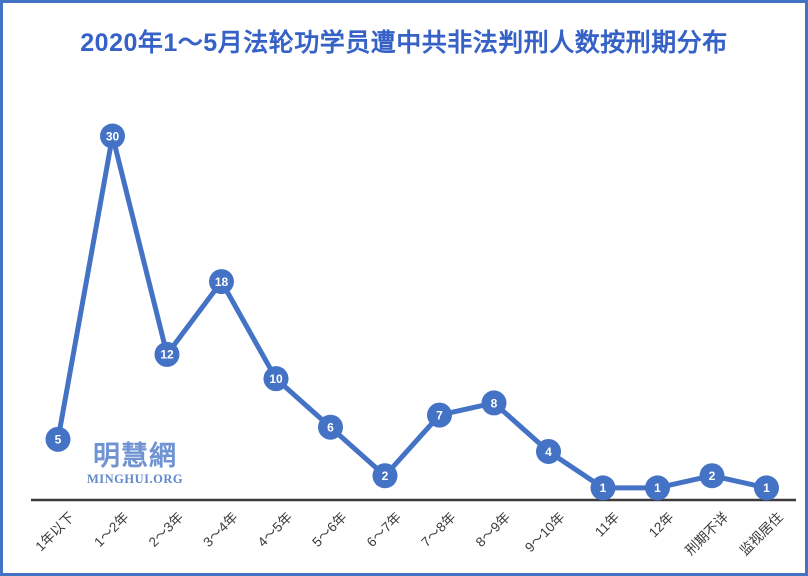  I want to click on data-point: 10, so click(276, 379).